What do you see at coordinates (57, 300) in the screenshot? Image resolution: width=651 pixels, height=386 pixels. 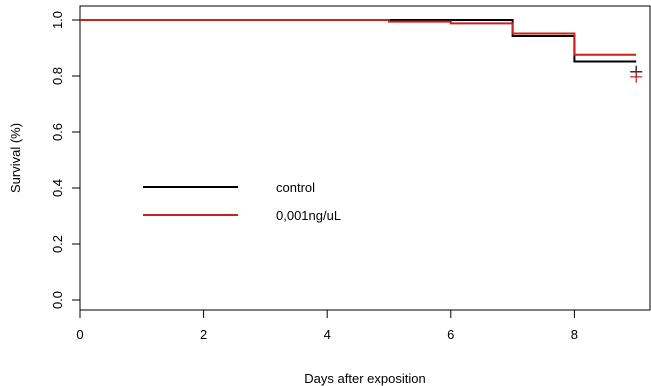 I see `y-tick-label: 0.0` at bounding box center [57, 300].